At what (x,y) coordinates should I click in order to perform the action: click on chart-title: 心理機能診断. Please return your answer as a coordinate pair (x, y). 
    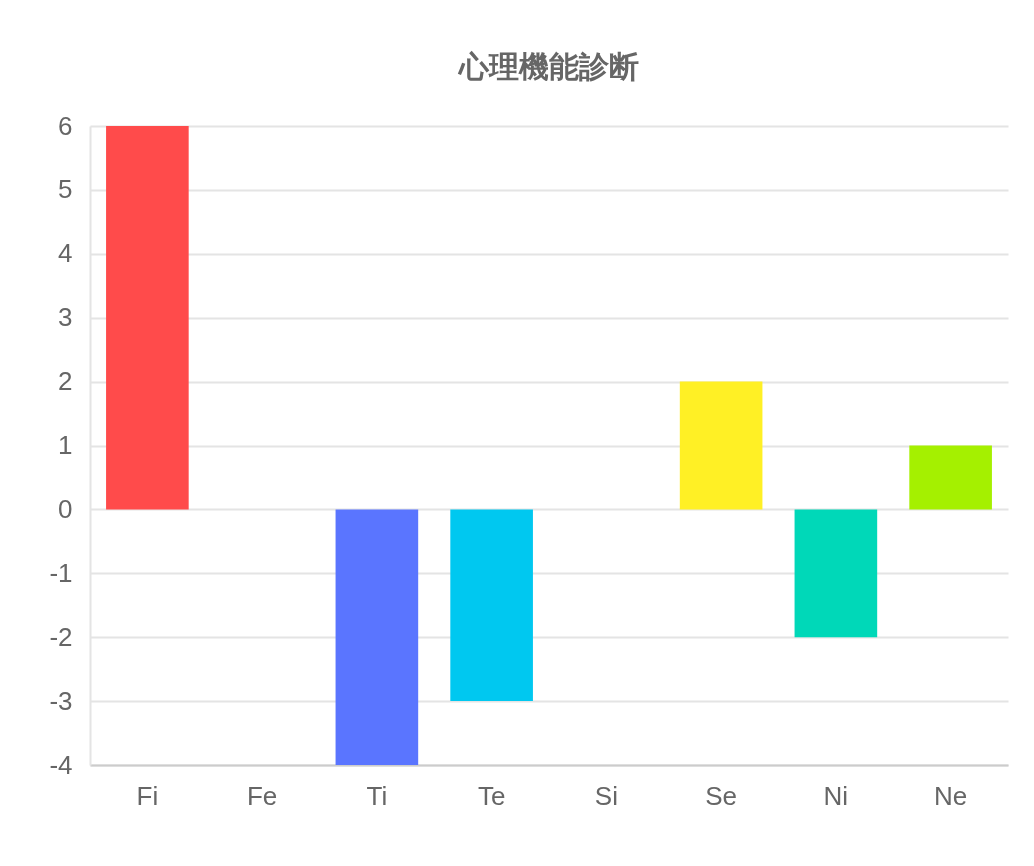
    Looking at the image, I should click on (548, 66).